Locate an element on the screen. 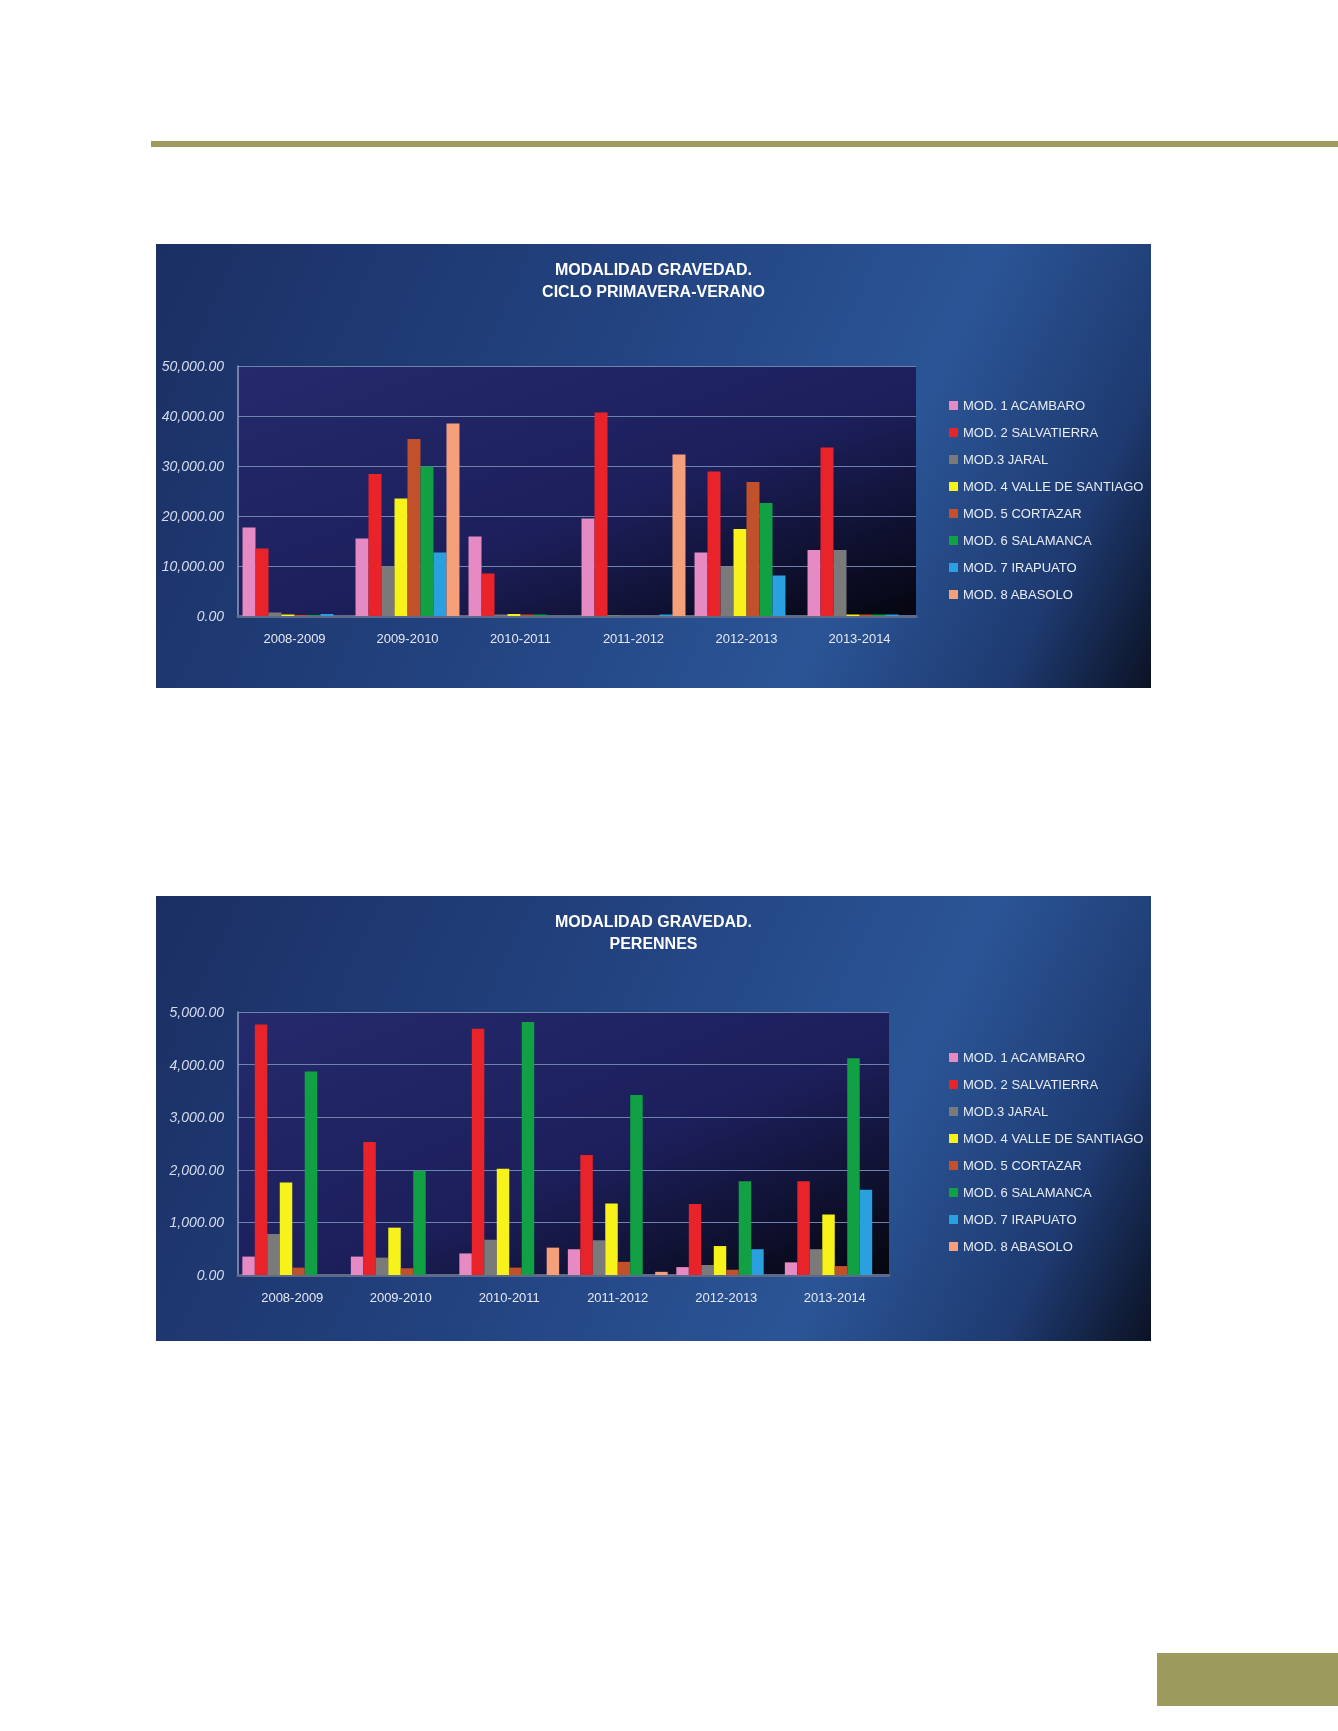 This screenshot has height=1731, width=1338. y-tick-label: 5,000.00 is located at coordinates (197, 1012).